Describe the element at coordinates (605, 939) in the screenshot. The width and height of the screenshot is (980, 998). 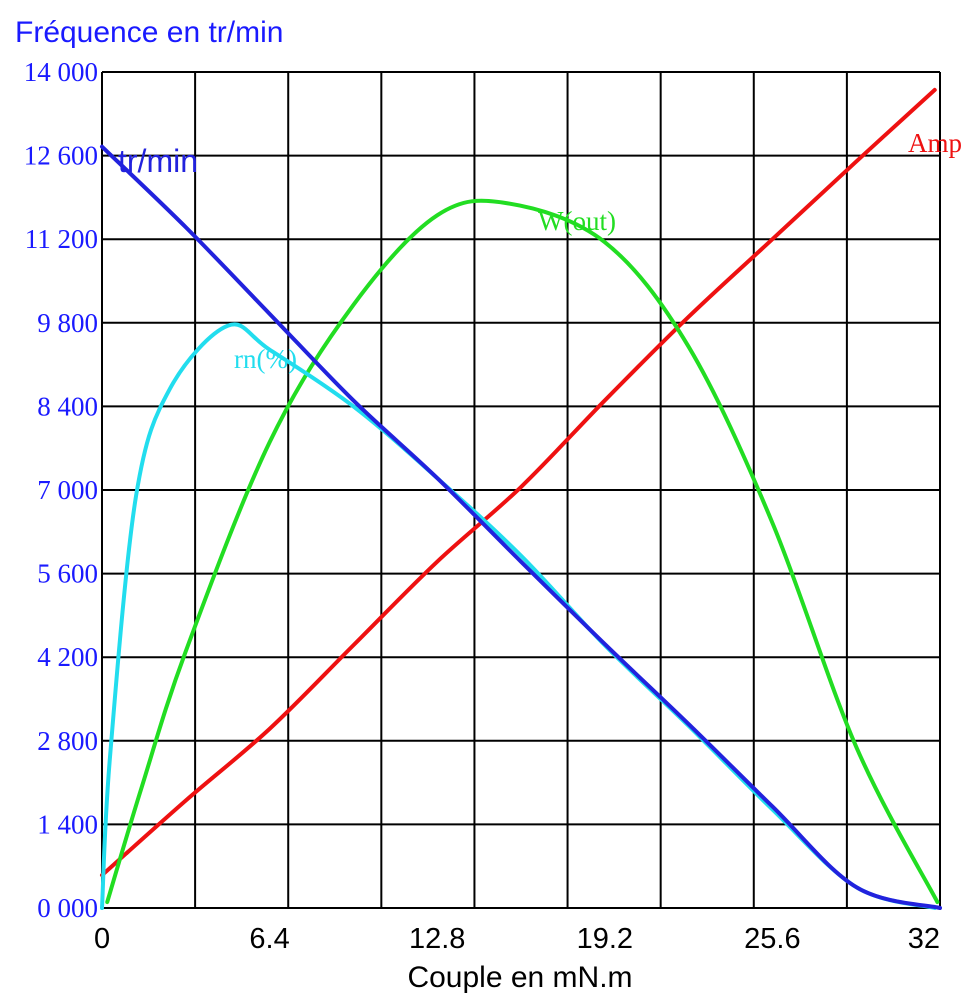
I see `x-tick-label: 19.2` at that location.